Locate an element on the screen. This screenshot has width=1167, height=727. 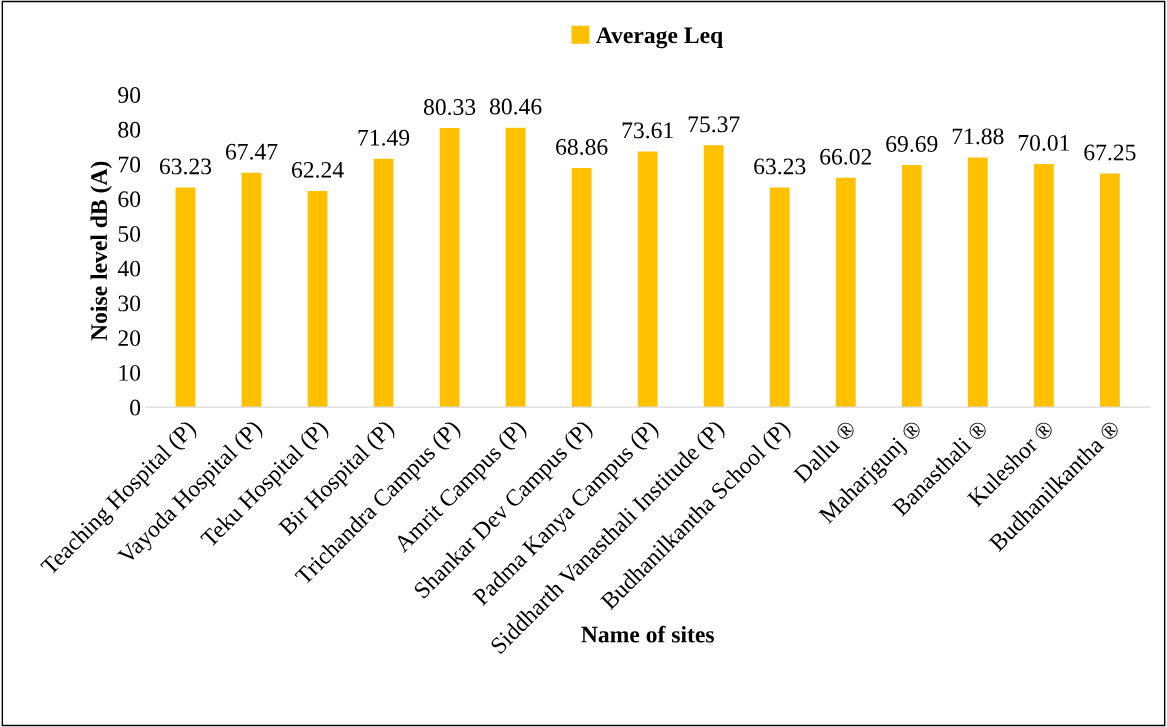
data-label: 69.69 is located at coordinates (912, 144).